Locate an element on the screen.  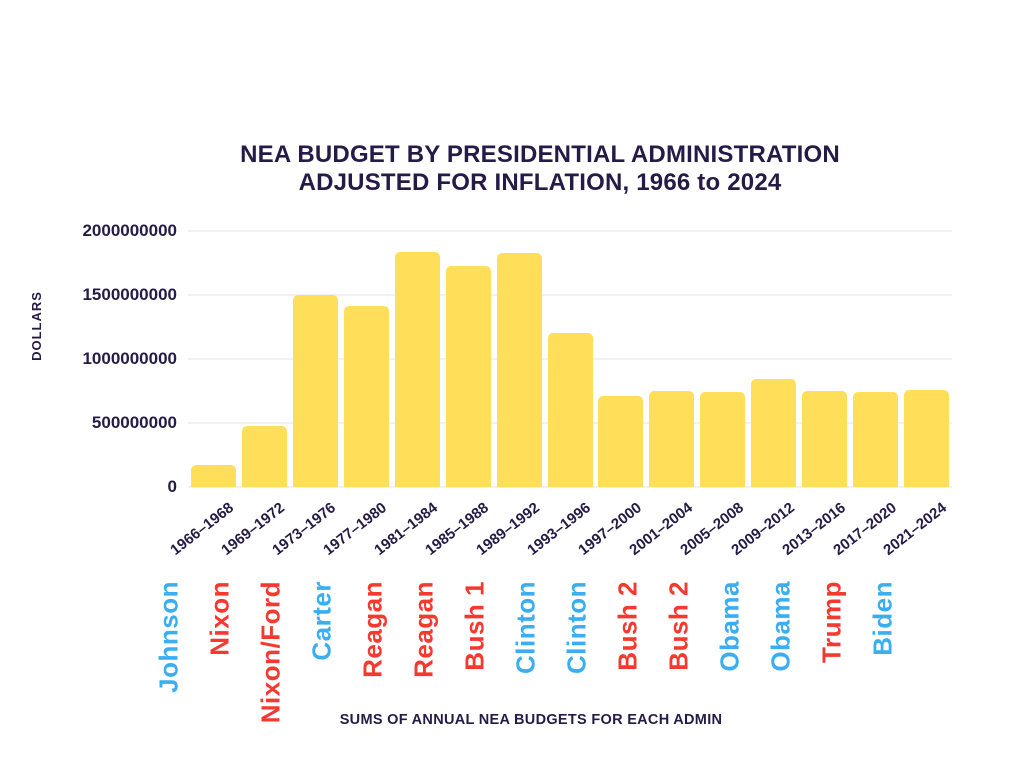
y-tick-label: 0 is located at coordinates (172, 486).